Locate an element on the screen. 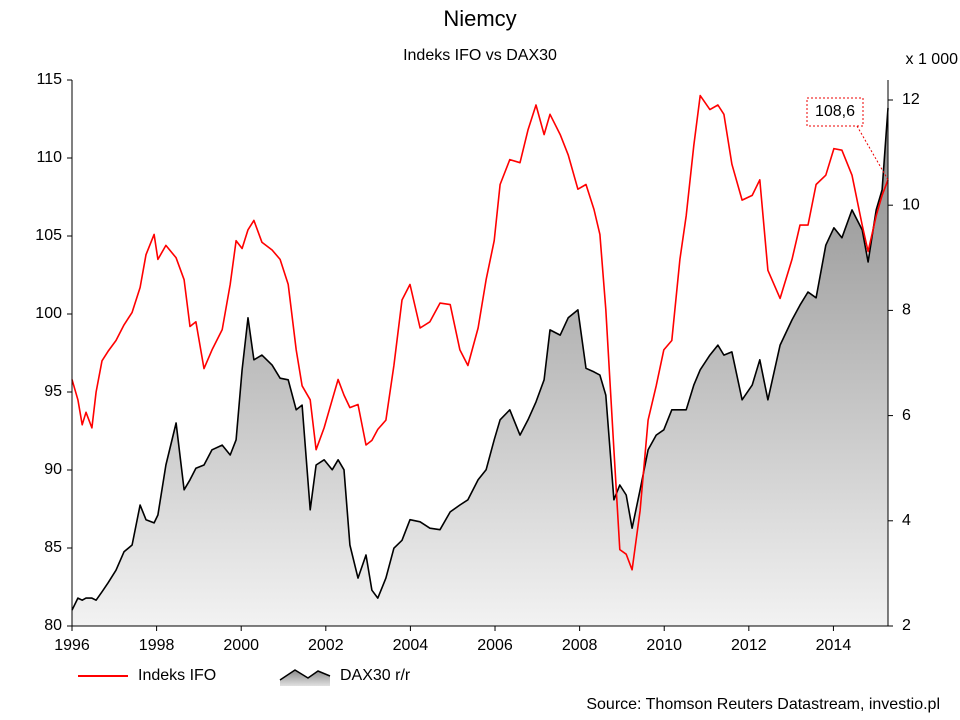 This screenshot has height=720, width=960. y2-tick-label: 4 is located at coordinates (906, 520).